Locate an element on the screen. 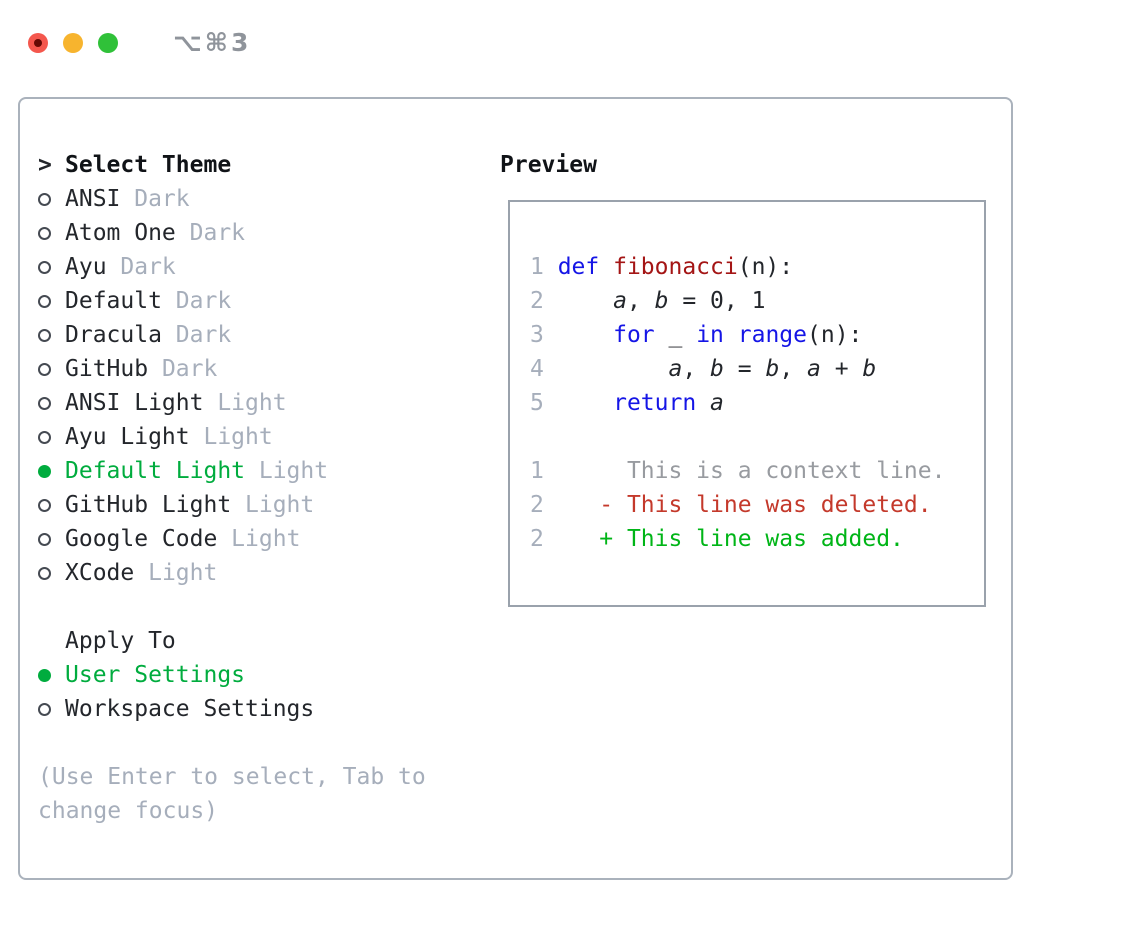 The height and width of the screenshot is (934, 1140). preview-line: 3 for _ in range(n): is located at coordinates (757, 335).